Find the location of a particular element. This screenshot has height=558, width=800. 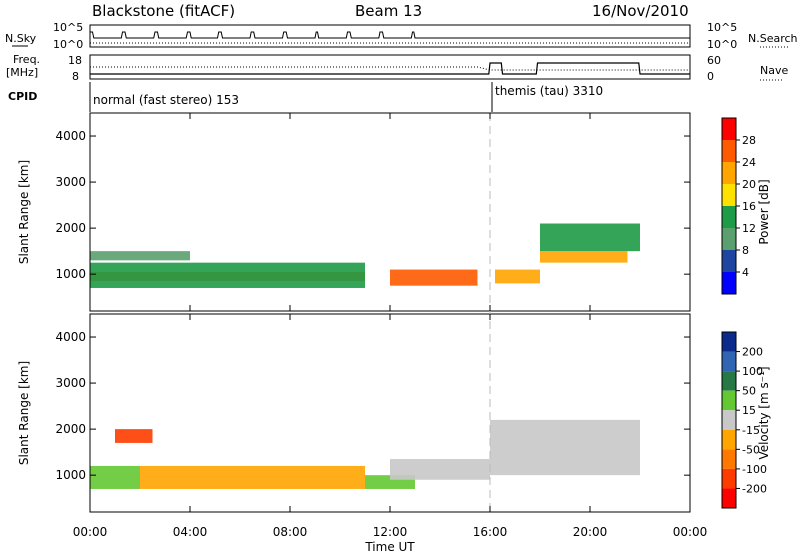

nsky-label: N.Sky is located at coordinates (21, 38).